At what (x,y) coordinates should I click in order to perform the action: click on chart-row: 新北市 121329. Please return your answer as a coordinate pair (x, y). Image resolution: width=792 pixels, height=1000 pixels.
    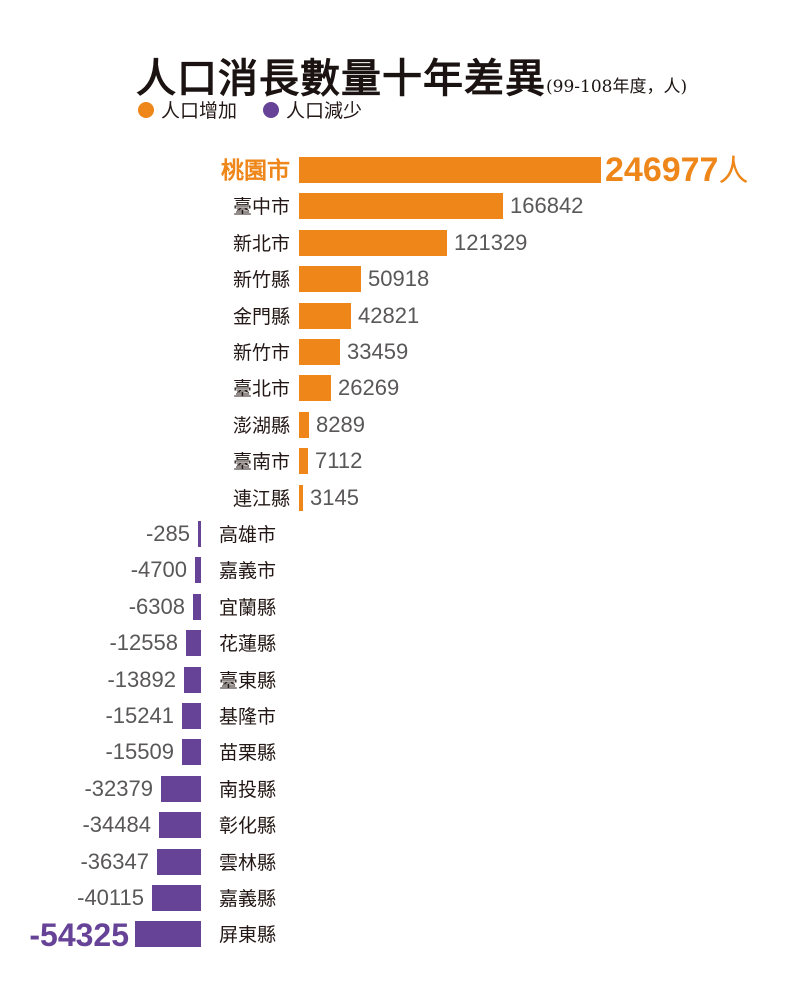
    Looking at the image, I should click on (396, 243).